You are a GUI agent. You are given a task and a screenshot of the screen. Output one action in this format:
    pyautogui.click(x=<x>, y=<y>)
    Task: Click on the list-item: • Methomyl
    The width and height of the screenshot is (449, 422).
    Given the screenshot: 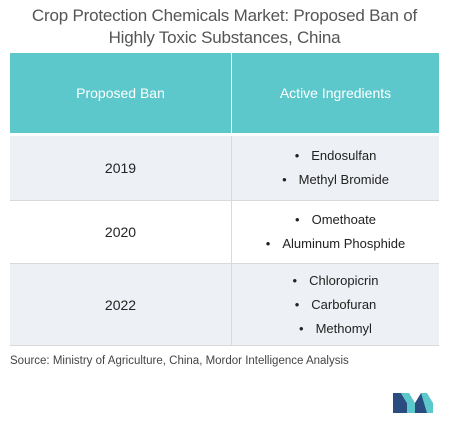 What is the action you would take?
    pyautogui.click(x=336, y=329)
    